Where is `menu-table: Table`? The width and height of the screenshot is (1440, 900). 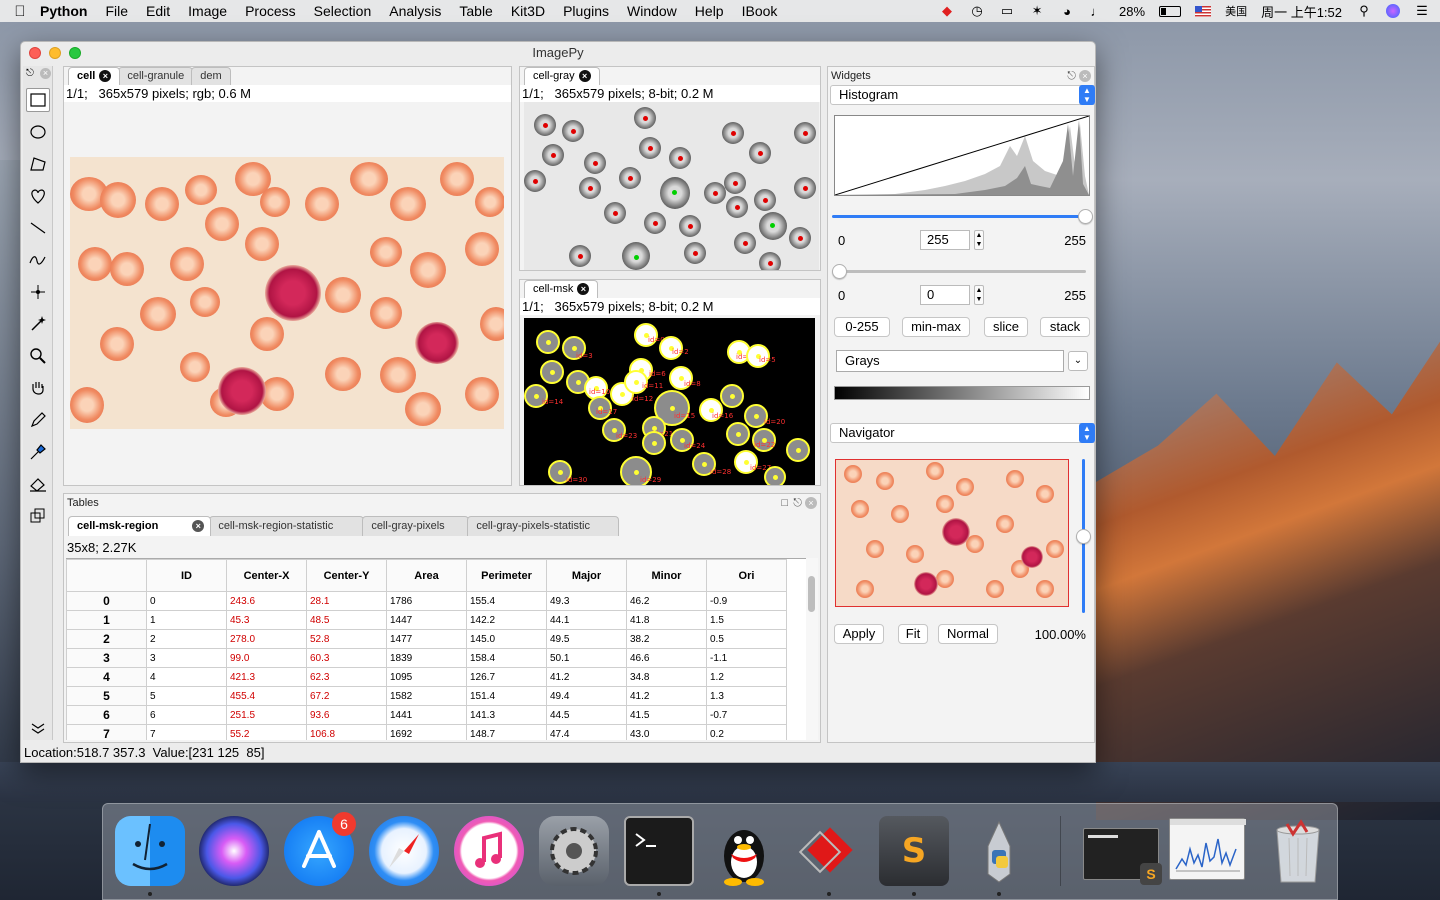
menu-table: Table is located at coordinates (476, 11).